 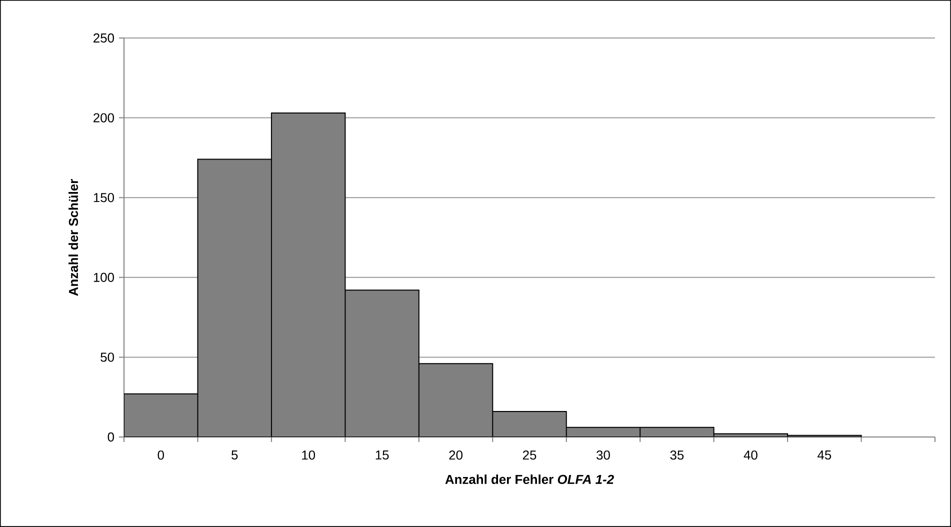 I want to click on y-tick-label: 100, so click(x=104, y=277).